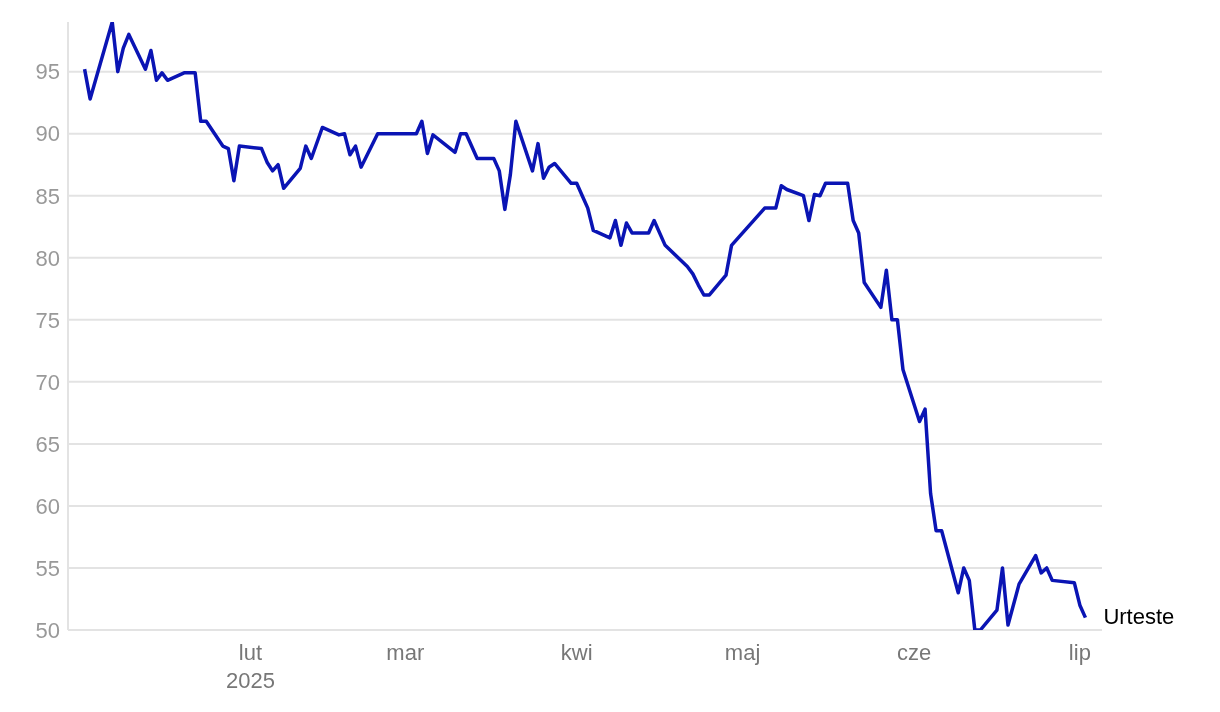 This screenshot has height=712, width=1220. What do you see at coordinates (1139, 616) in the screenshot?
I see `series-label: Urteste` at bounding box center [1139, 616].